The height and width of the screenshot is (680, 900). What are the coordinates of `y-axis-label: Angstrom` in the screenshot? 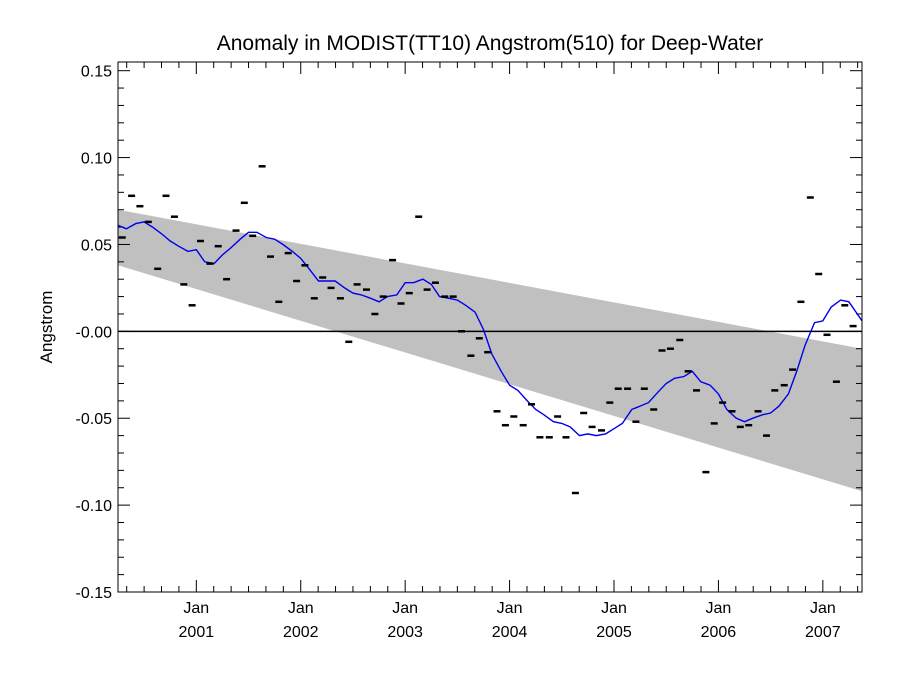 It's located at (46, 327).